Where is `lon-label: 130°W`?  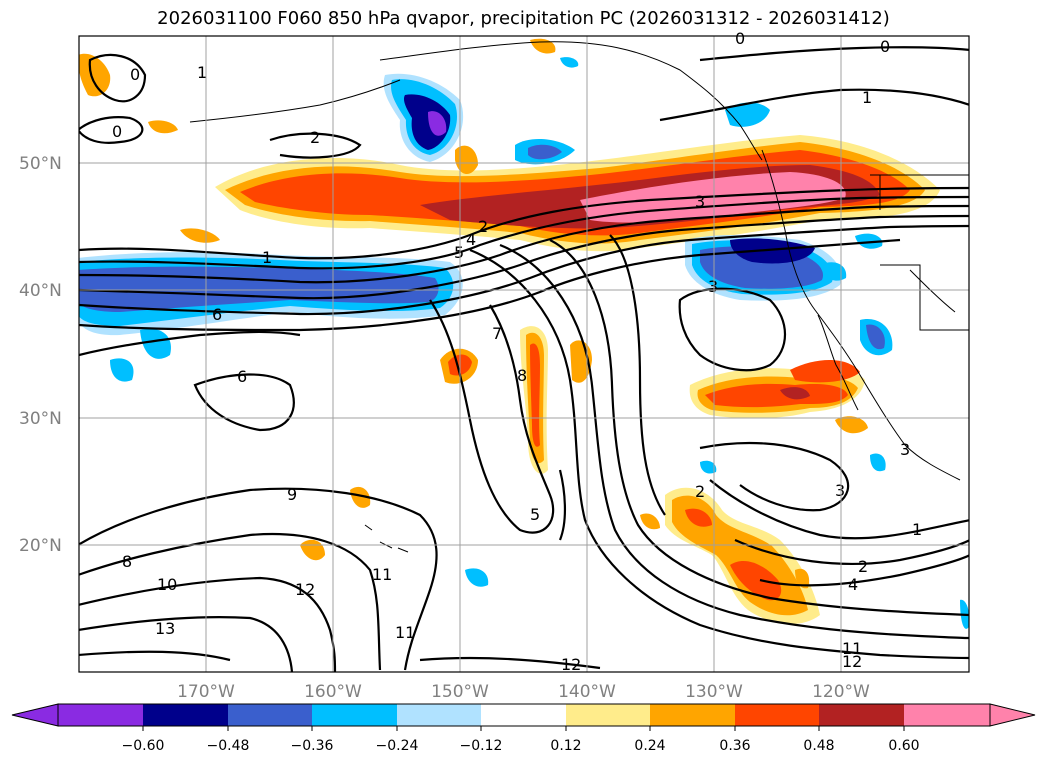 lon-label: 130°W is located at coordinates (714, 692).